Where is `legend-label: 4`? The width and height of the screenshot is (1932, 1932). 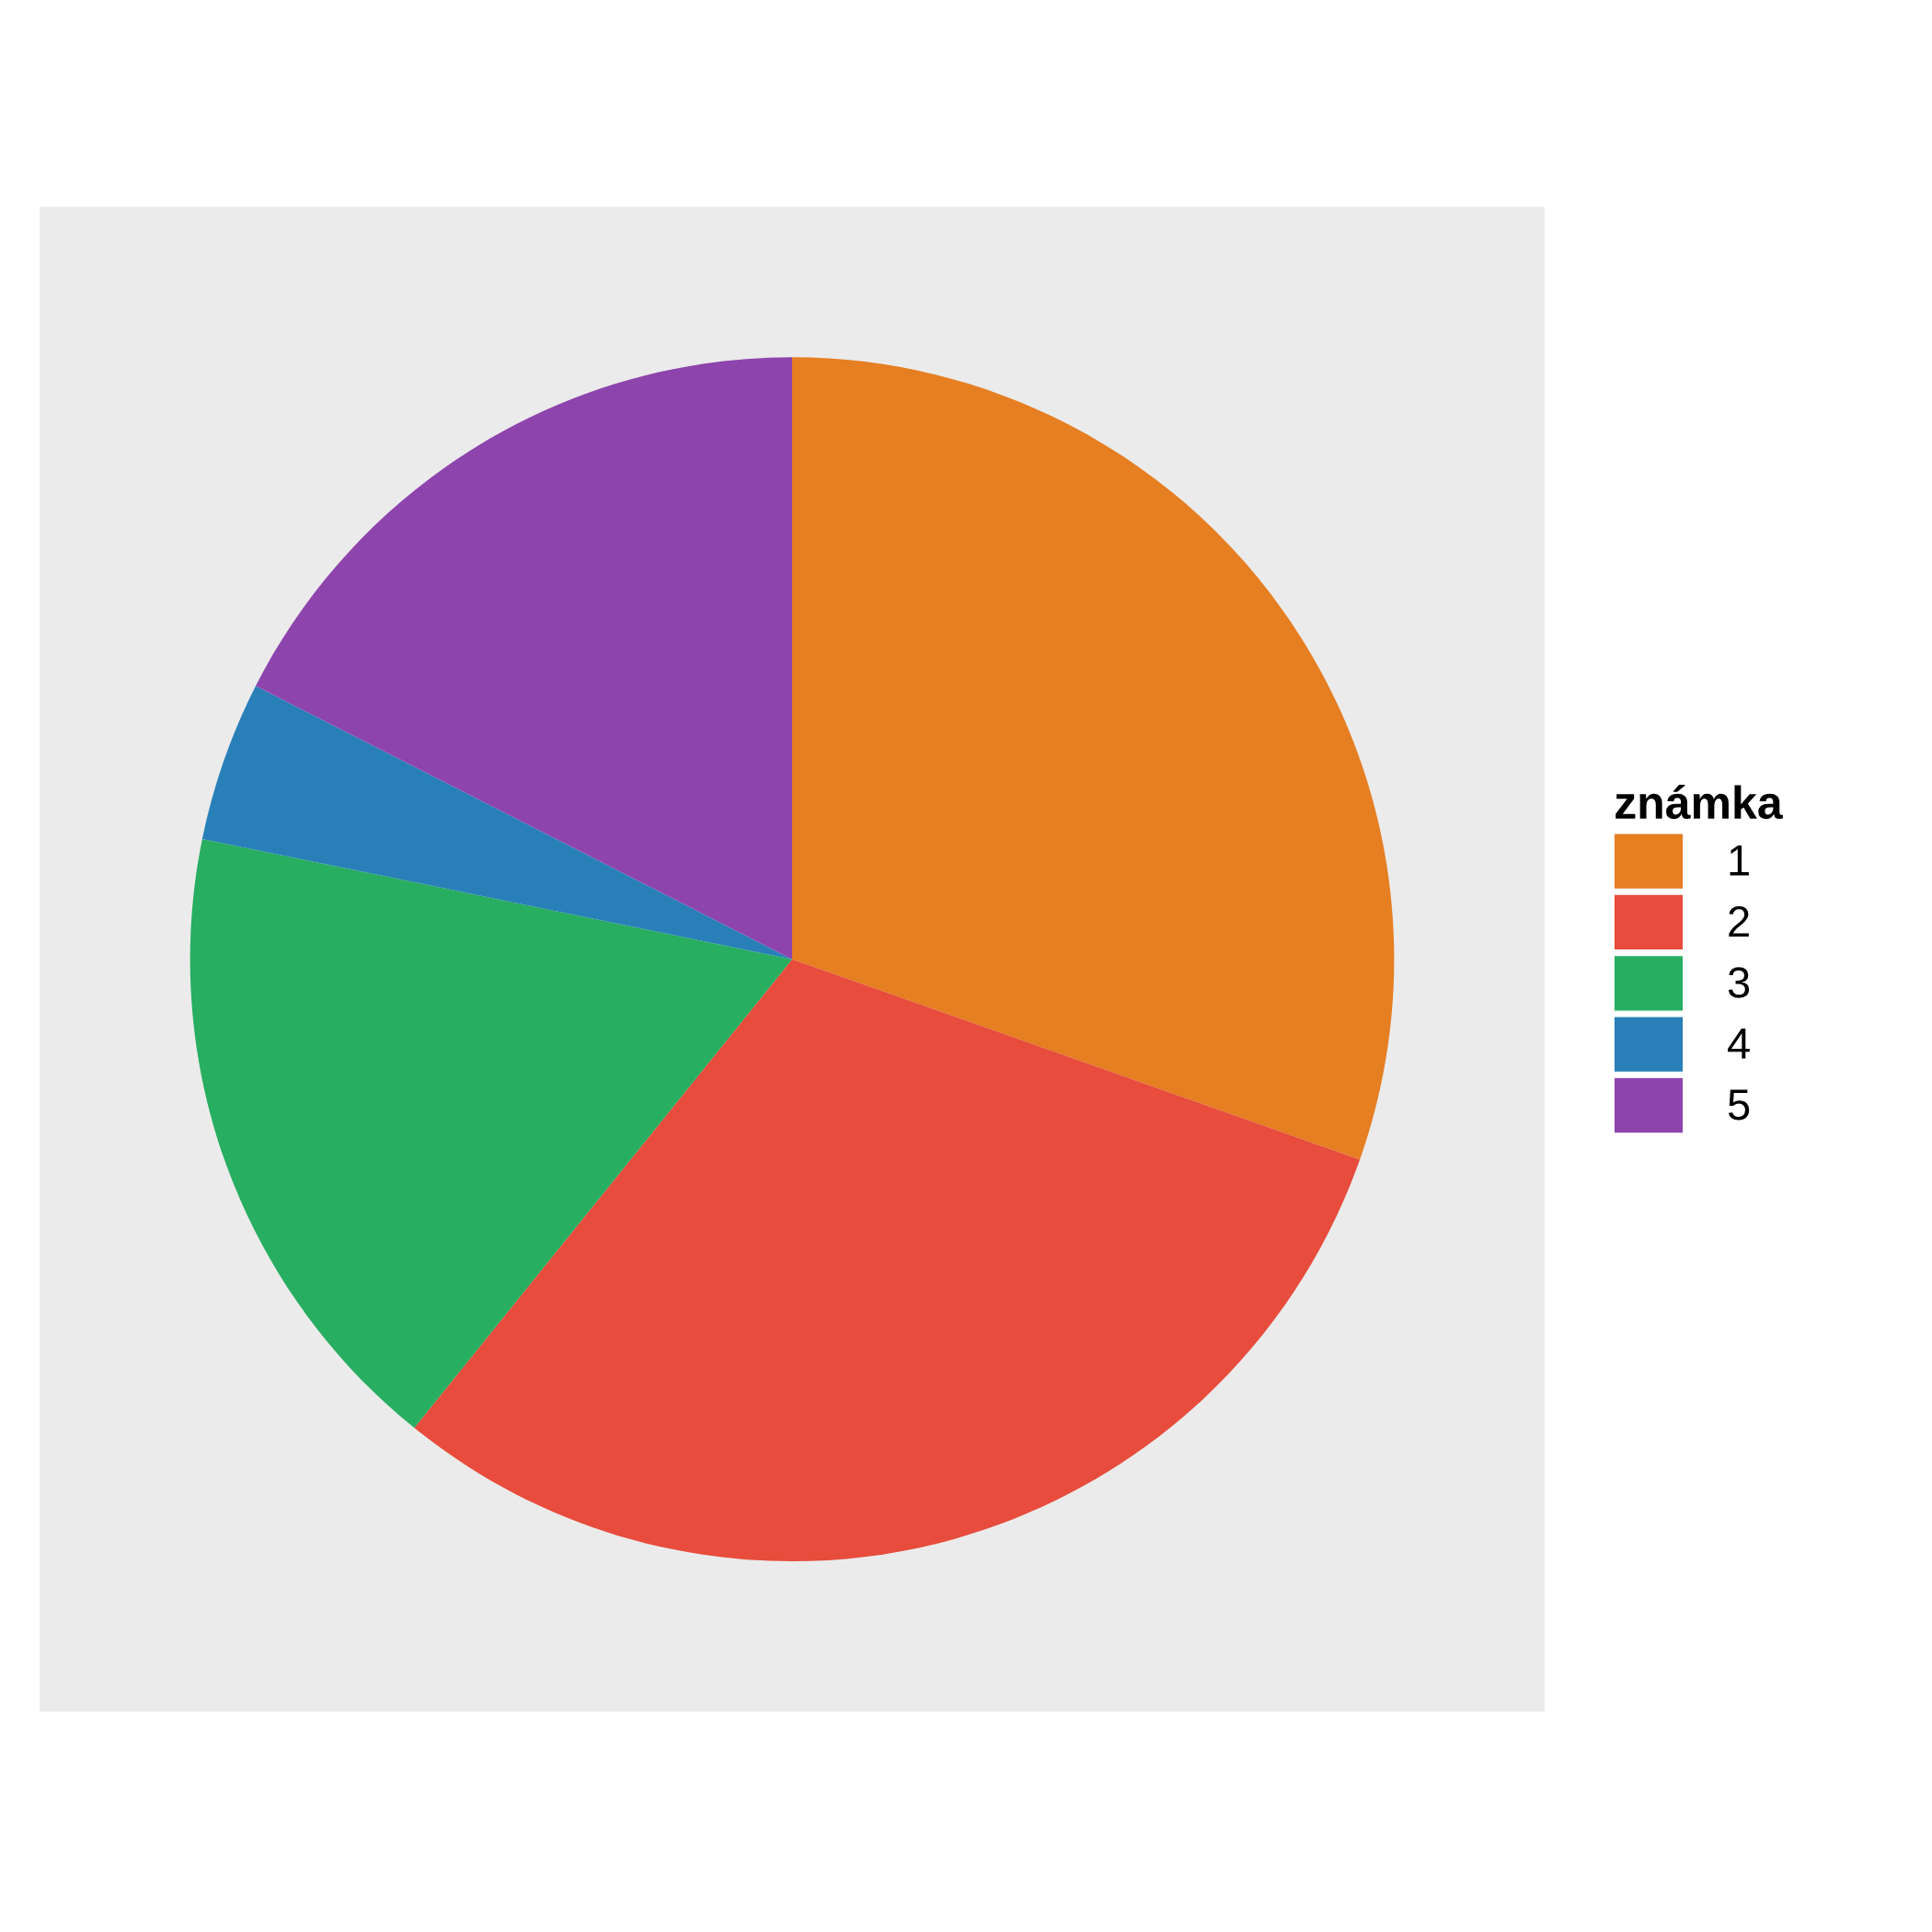 legend-label: 4 is located at coordinates (1739, 1044).